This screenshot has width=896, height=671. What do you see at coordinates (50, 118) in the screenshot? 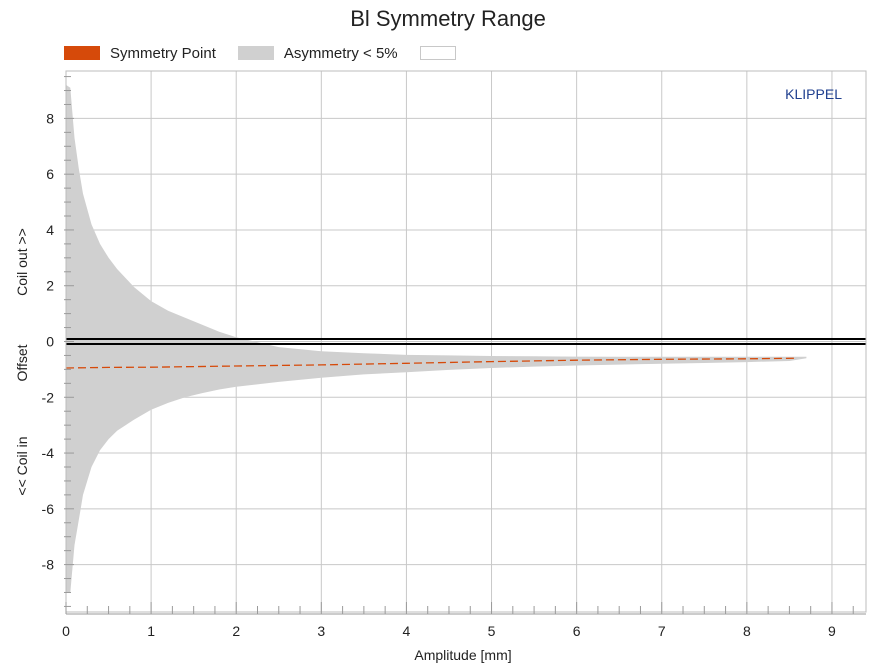
I see `y-tick-label: 8` at bounding box center [50, 118].